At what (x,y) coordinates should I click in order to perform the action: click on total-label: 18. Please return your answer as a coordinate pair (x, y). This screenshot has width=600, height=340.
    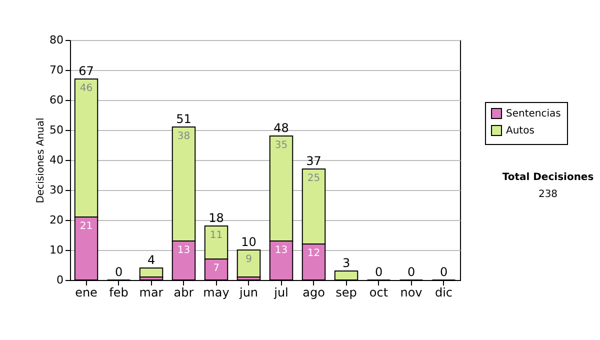
    Looking at the image, I should click on (216, 218).